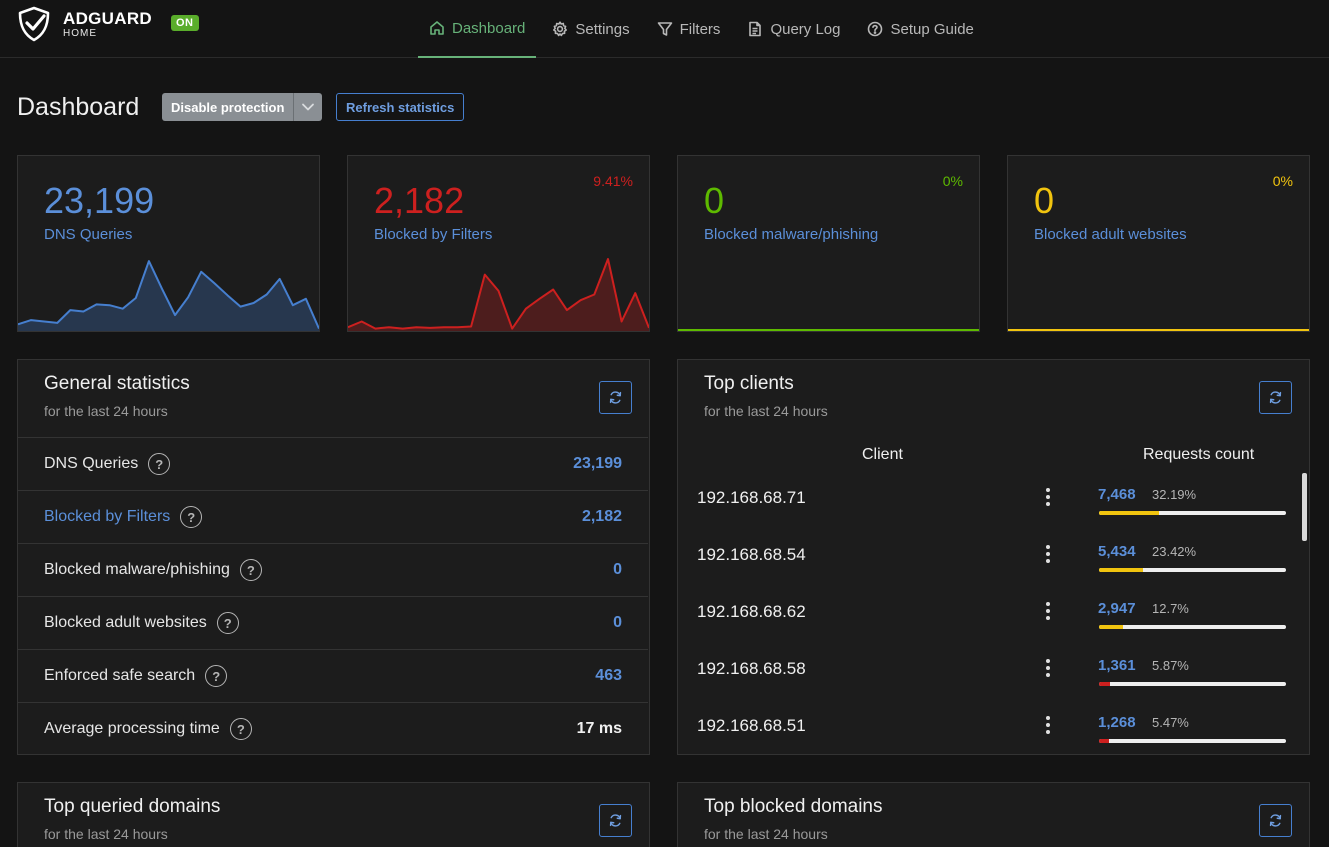  Describe the element at coordinates (602, 29) in the screenshot. I see `nav-settings-label: Settings` at that location.